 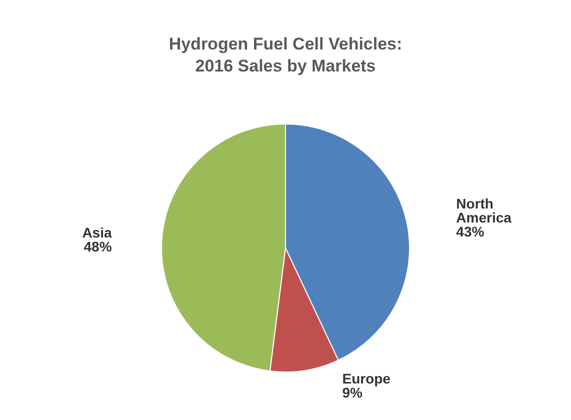 What do you see at coordinates (97, 232) in the screenshot?
I see `slice-label: Asia` at bounding box center [97, 232].